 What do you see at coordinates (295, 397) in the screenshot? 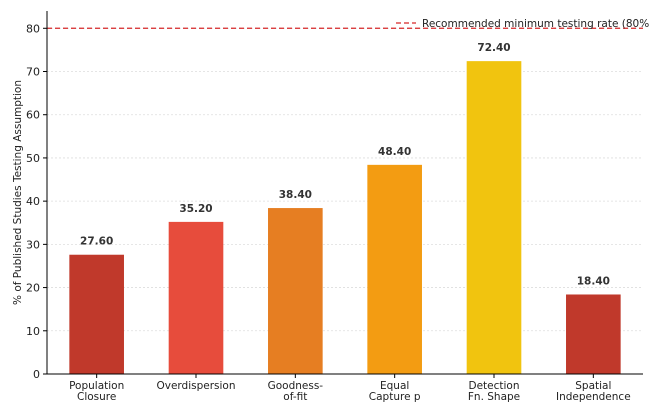
I see `x-tick-label-2-1: of-fit` at bounding box center [295, 397].